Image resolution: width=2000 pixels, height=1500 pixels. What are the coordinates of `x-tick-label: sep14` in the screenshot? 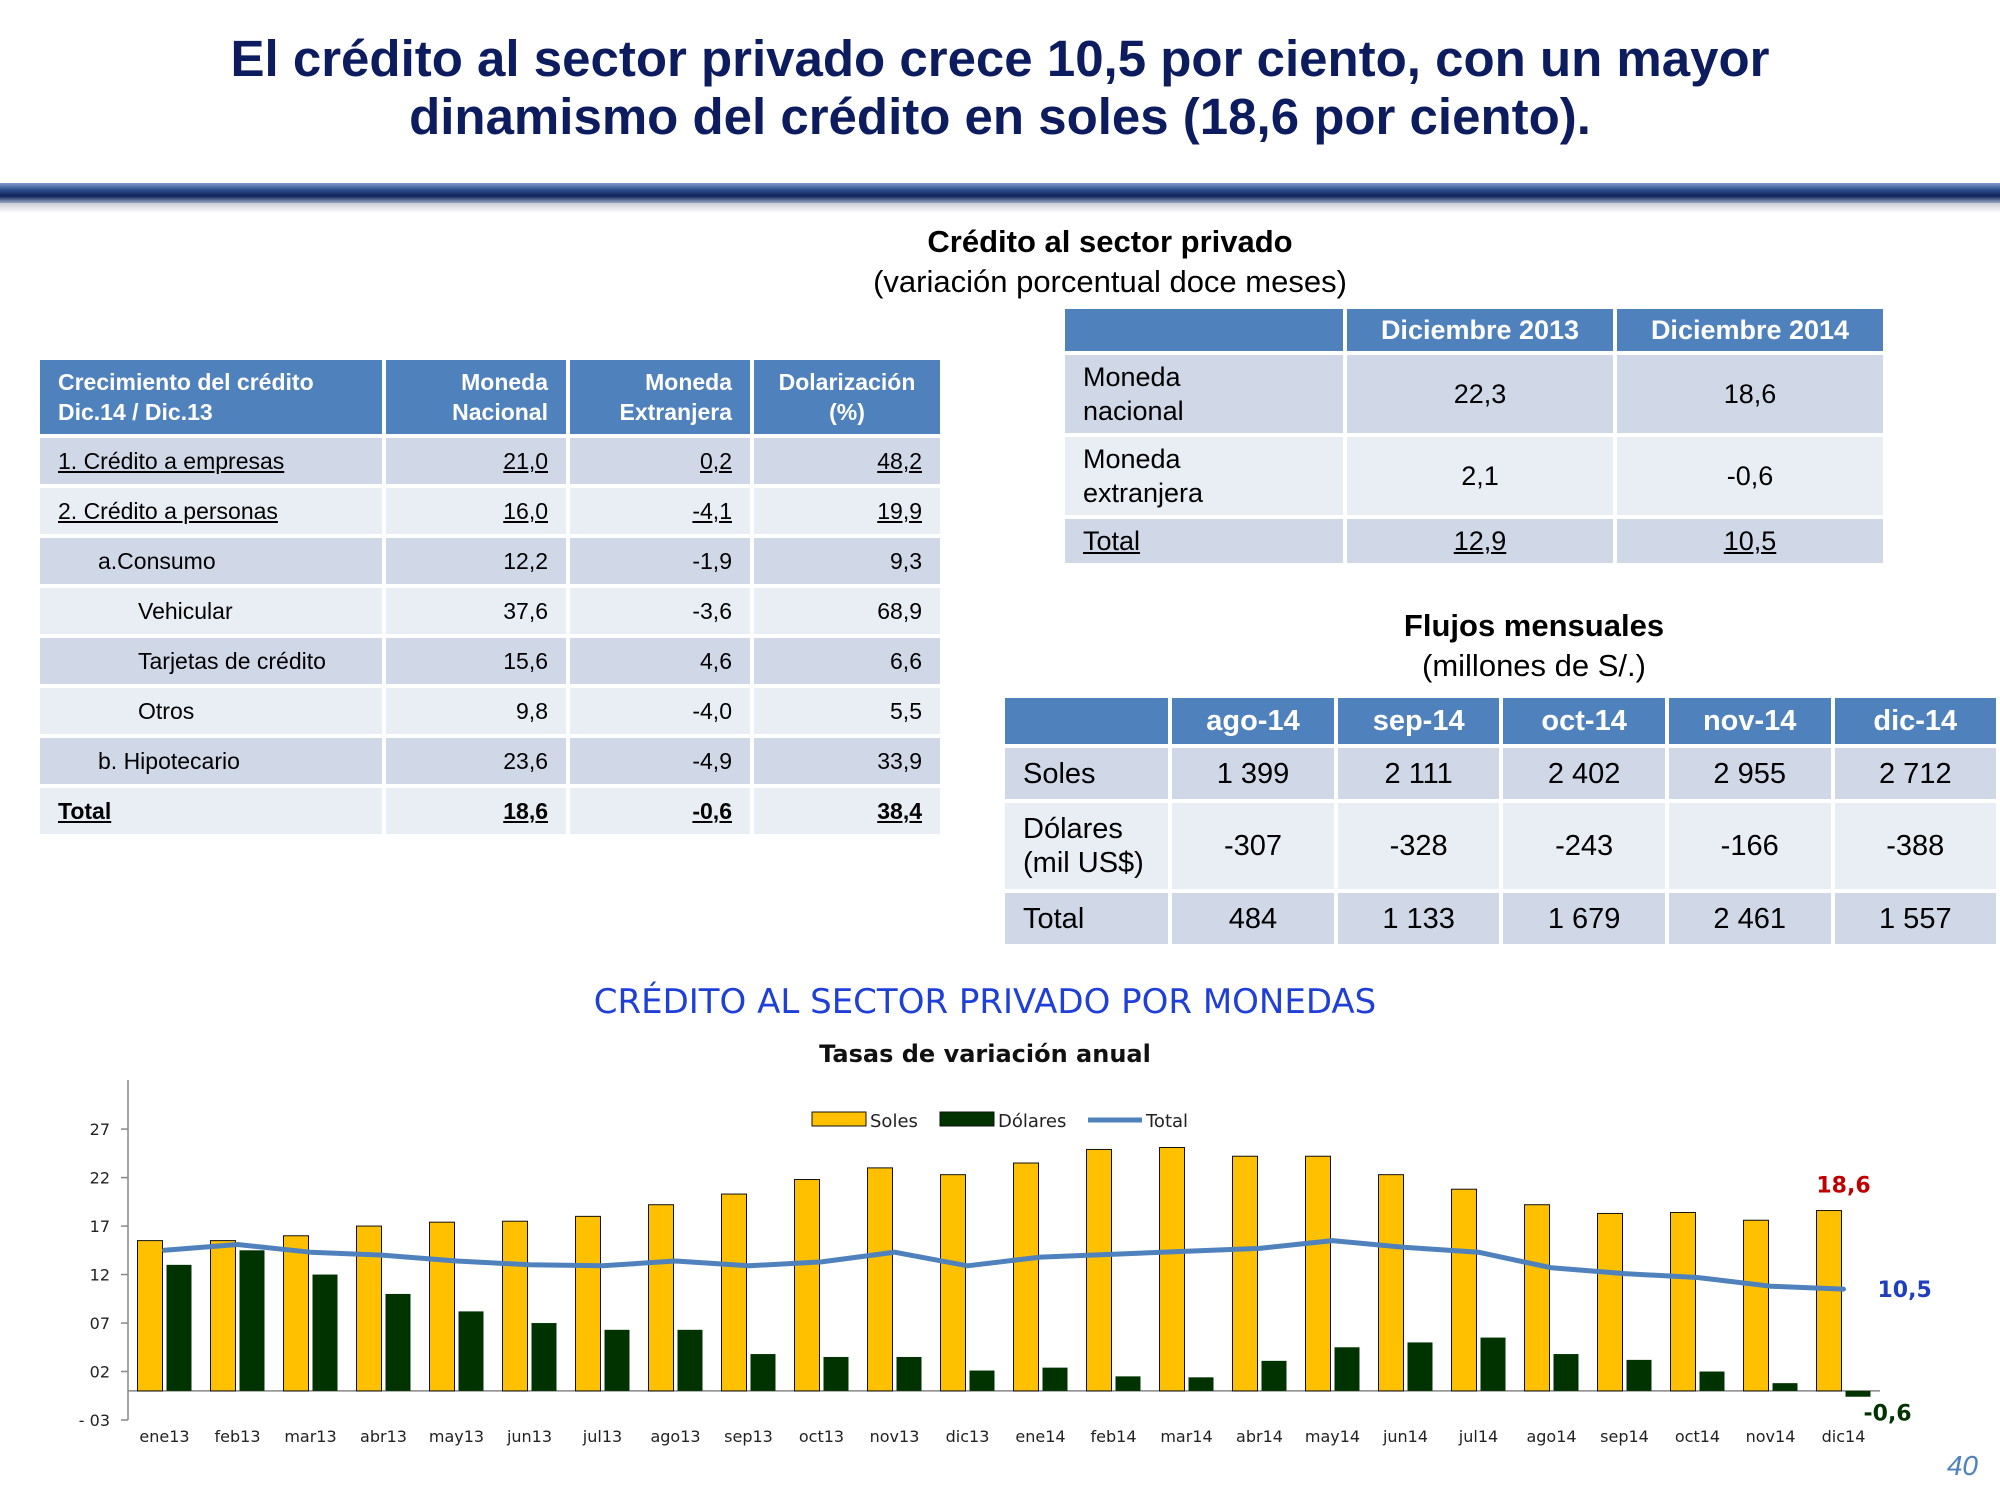 It's located at (1624, 1436).